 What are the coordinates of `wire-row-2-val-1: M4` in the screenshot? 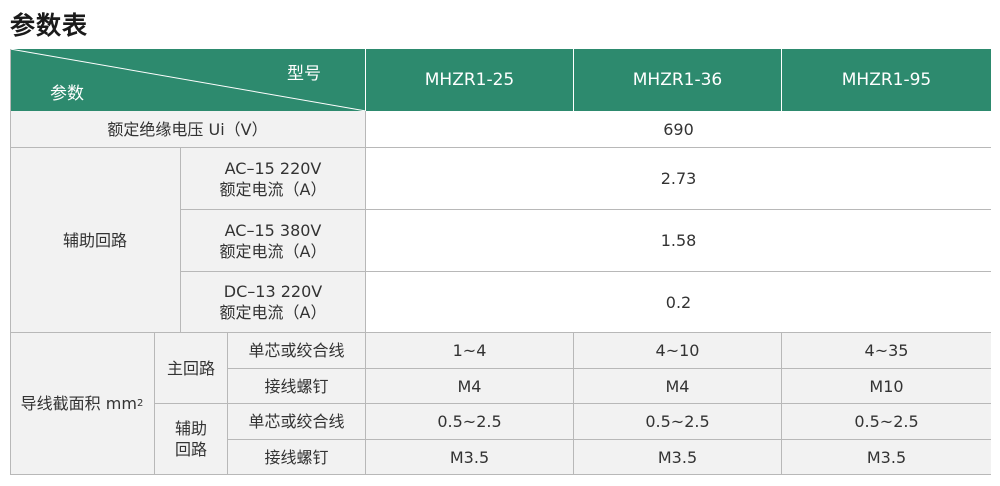 It's located at (470, 386).